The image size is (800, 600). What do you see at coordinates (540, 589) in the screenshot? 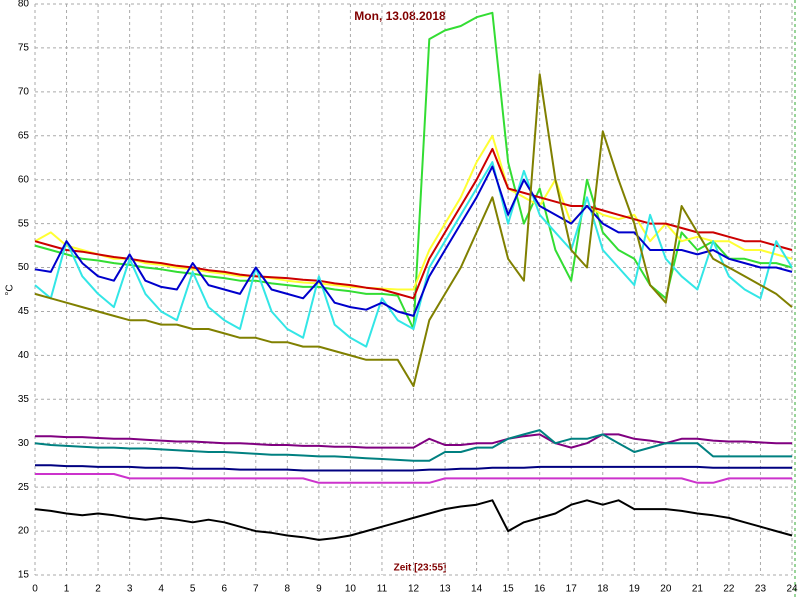
I see `x-tick-label: 16` at bounding box center [540, 589].